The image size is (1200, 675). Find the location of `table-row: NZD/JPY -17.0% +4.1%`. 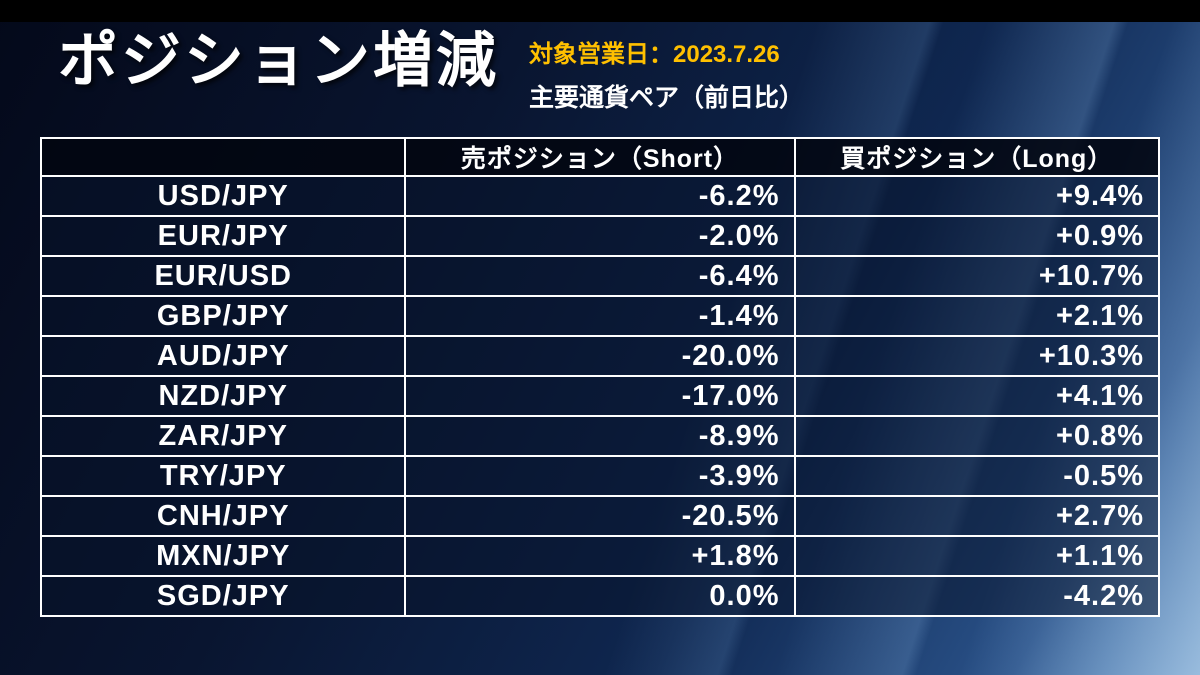

table-row: NZD/JPY -17.0% +4.1% is located at coordinates (600, 396).